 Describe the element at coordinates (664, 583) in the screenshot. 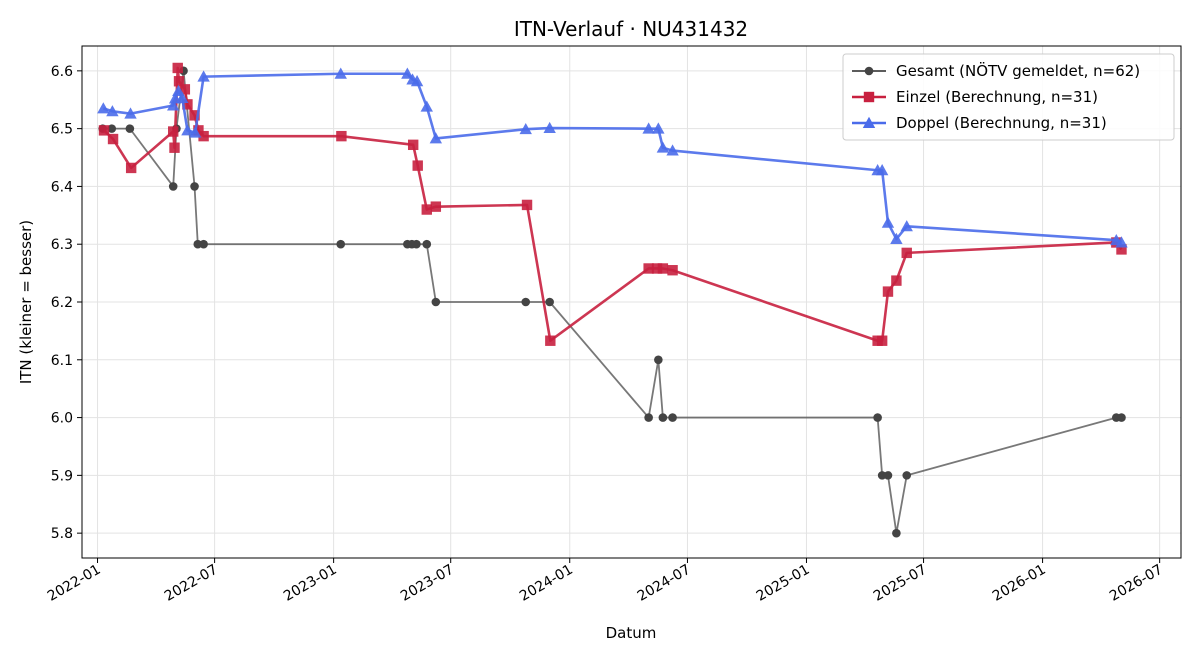

I see `x-tick-label: 2024-07` at that location.